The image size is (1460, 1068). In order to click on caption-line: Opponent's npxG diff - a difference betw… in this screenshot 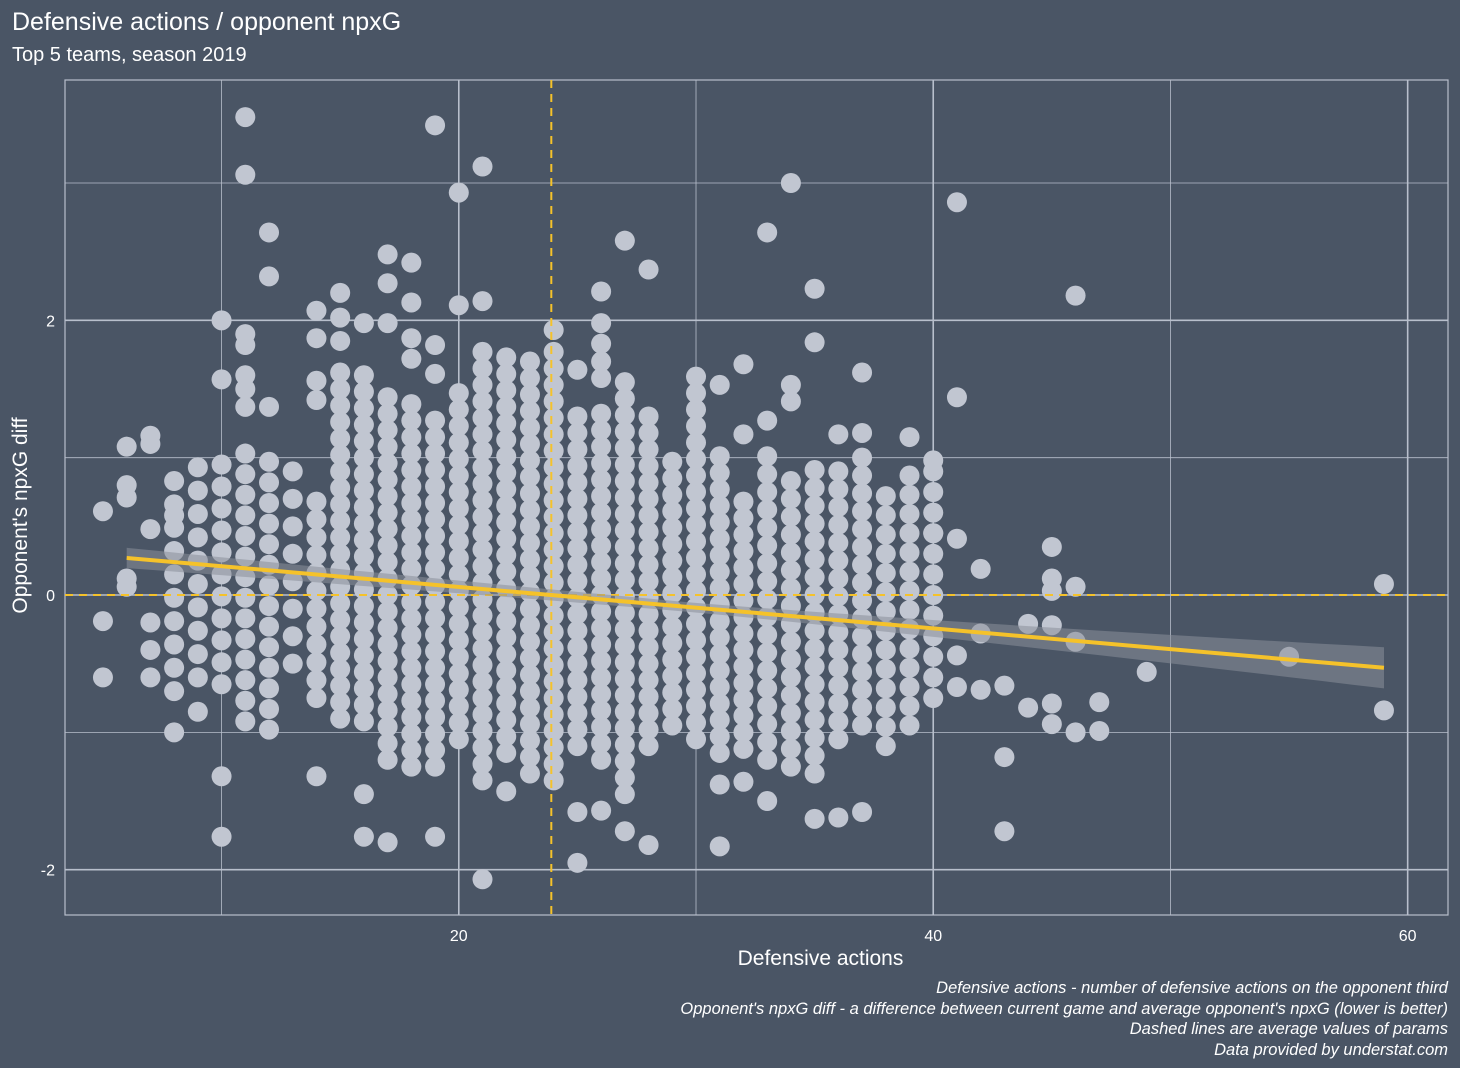, I will do `click(1064, 1008)`.